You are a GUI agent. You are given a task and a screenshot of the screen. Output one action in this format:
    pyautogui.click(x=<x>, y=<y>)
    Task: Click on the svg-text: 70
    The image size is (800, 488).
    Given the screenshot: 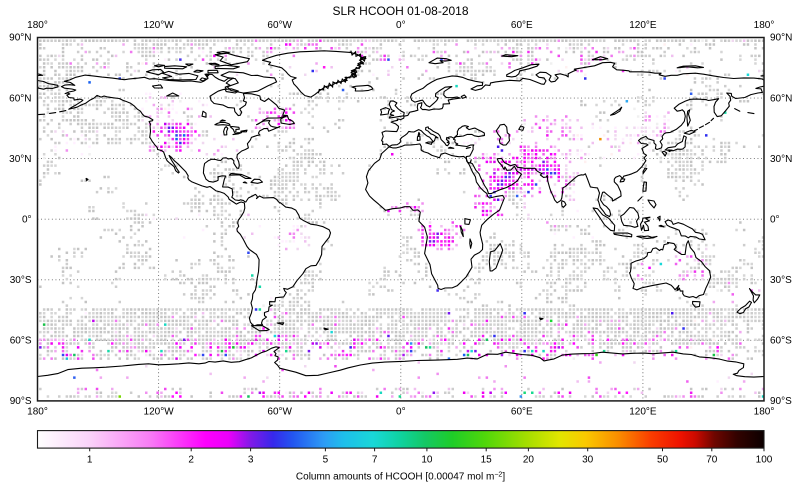 What is the action you would take?
    pyautogui.click(x=712, y=460)
    